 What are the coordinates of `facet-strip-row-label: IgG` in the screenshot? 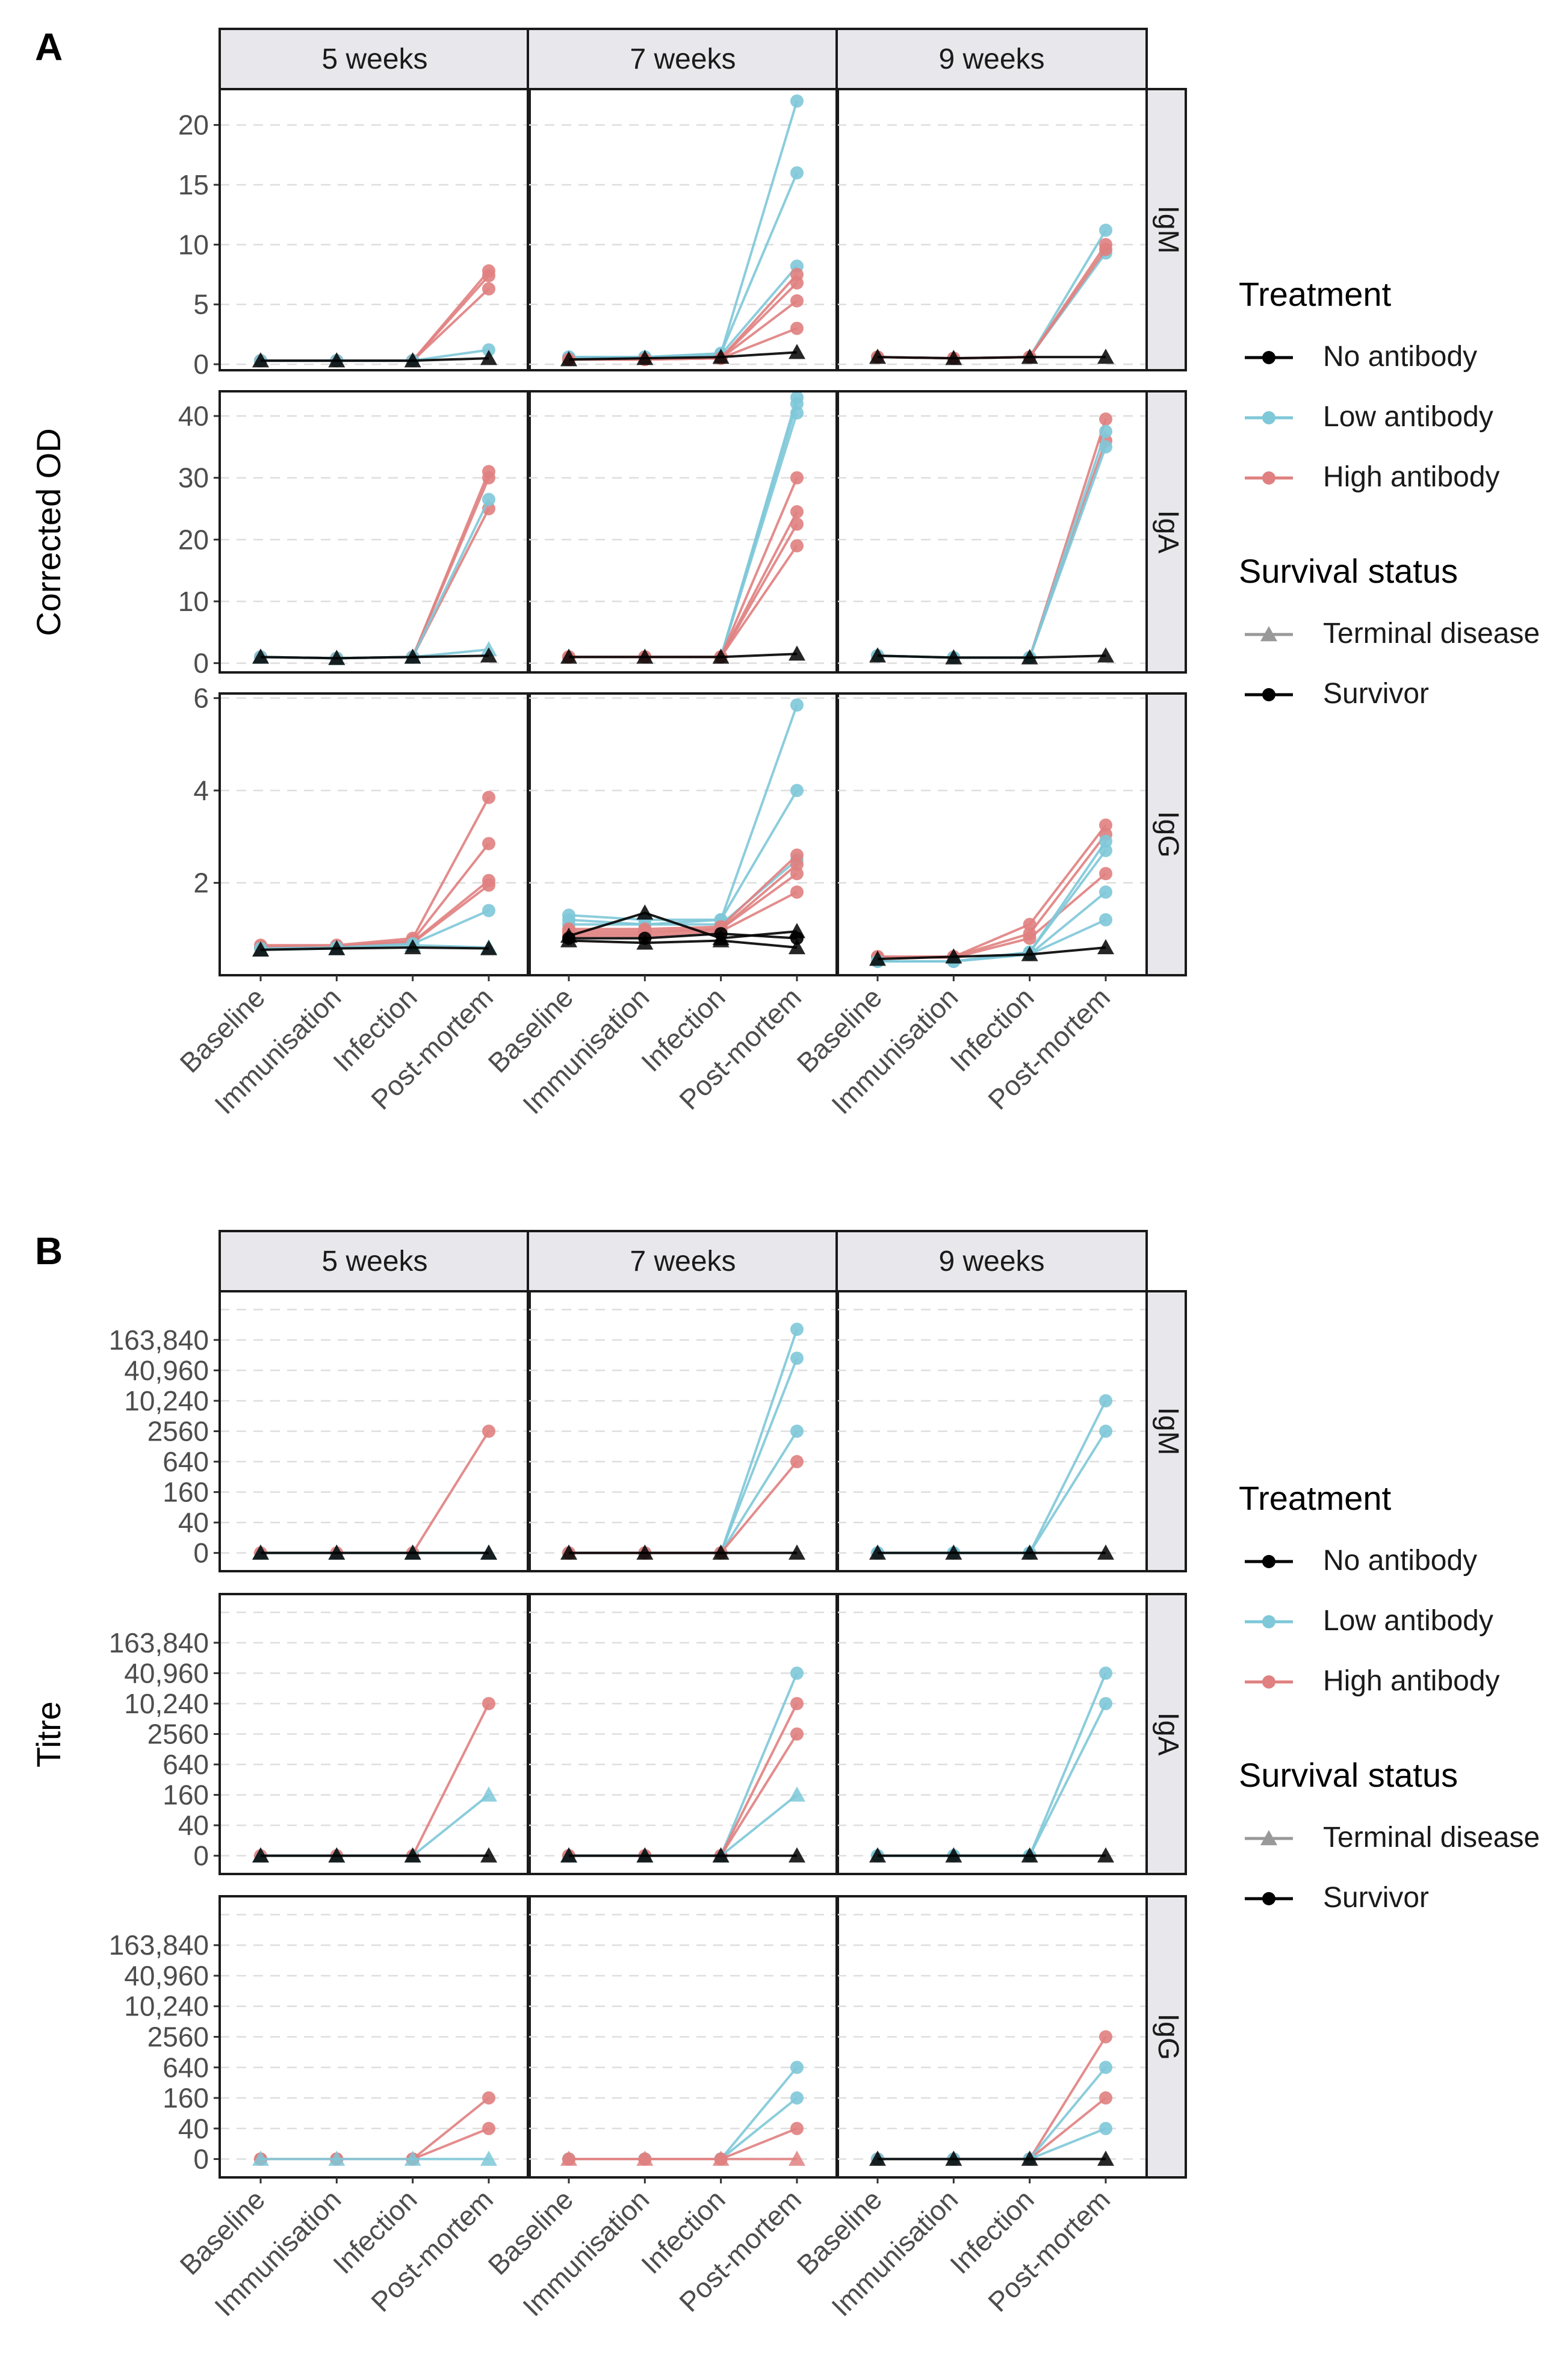 It's located at (1168, 2037).